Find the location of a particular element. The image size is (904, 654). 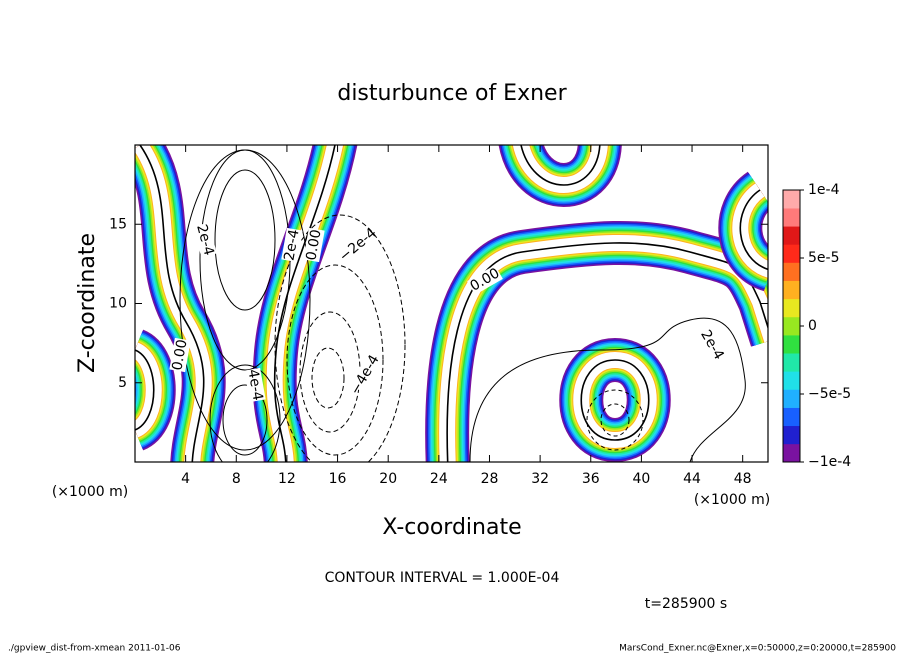

contour-label: 4e-4 is located at coordinates (254, 385).